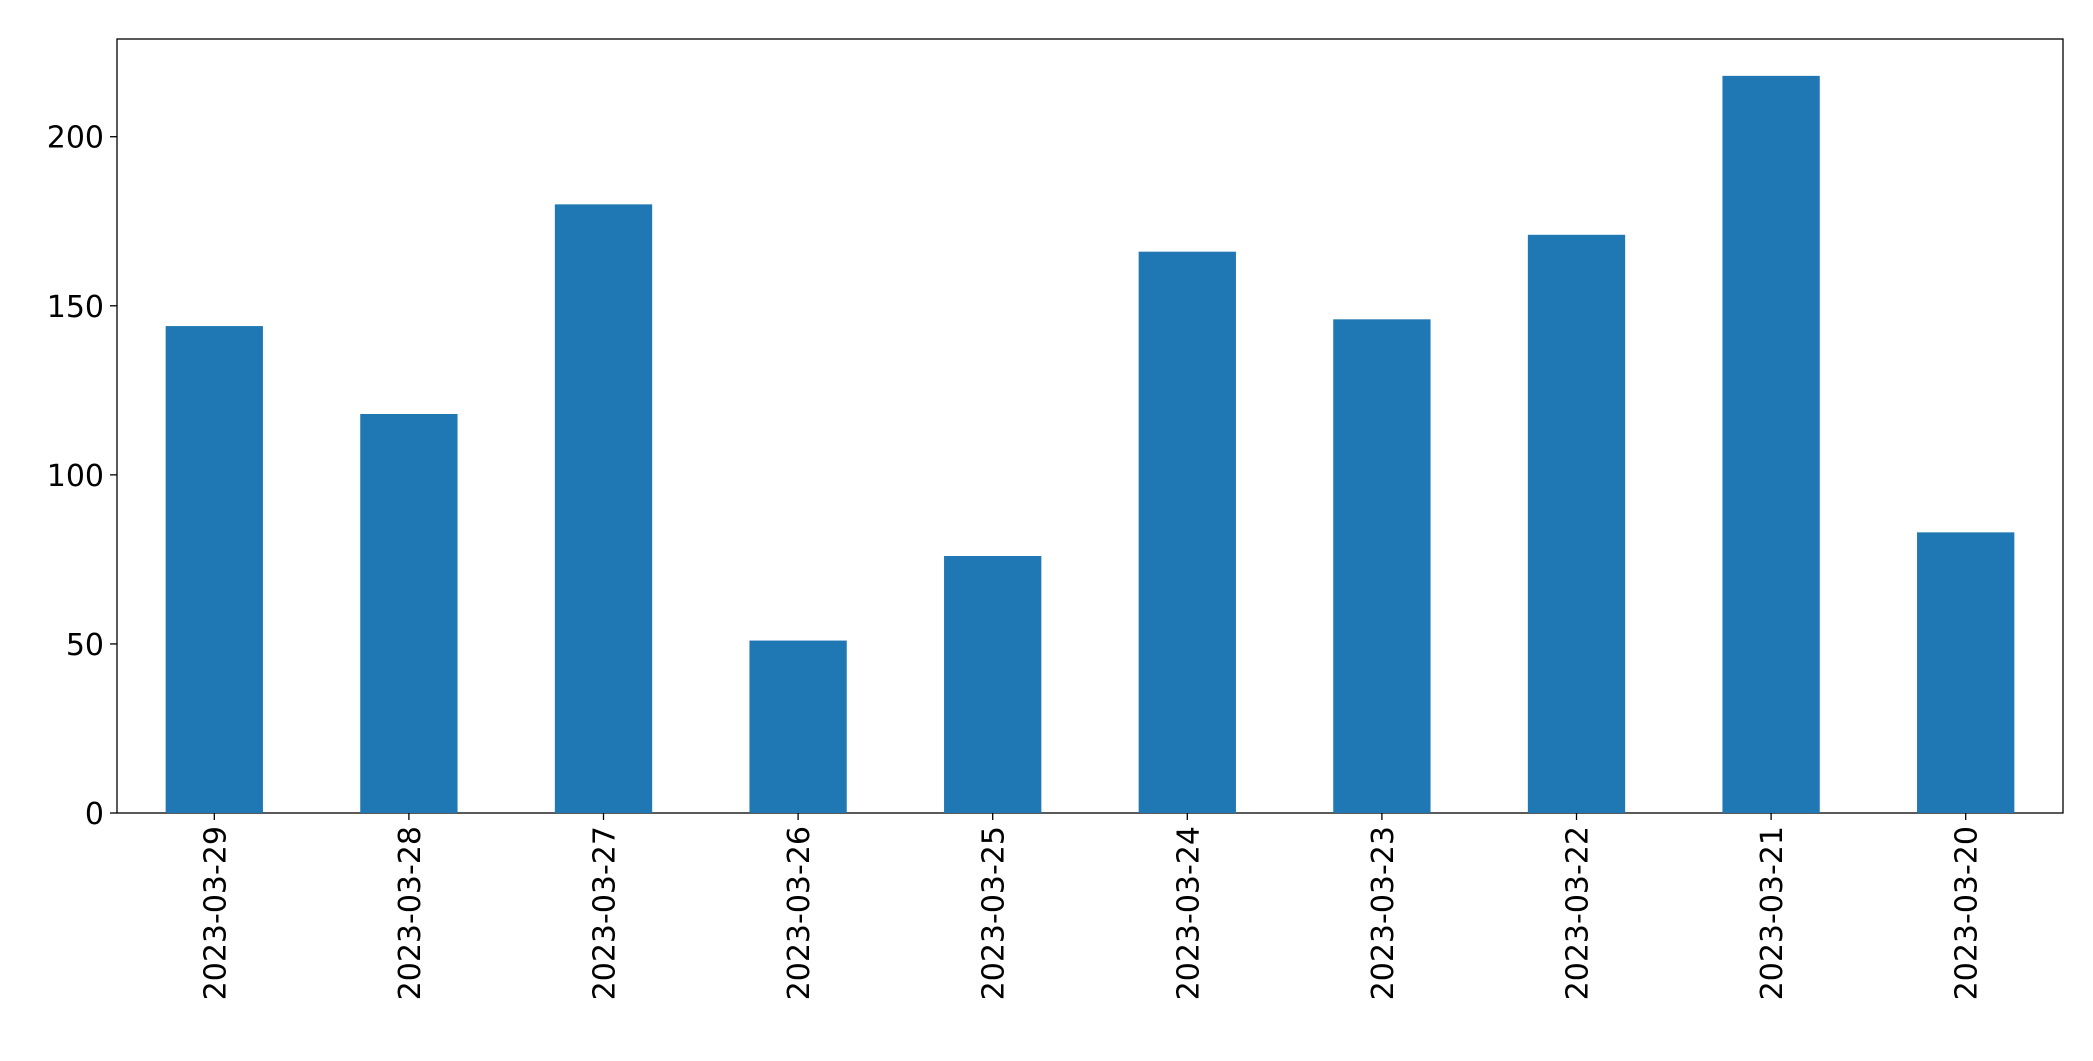 The height and width of the screenshot is (1061, 2093). Describe the element at coordinates (85, 645) in the screenshot. I see `y-tick-label: 50` at that location.